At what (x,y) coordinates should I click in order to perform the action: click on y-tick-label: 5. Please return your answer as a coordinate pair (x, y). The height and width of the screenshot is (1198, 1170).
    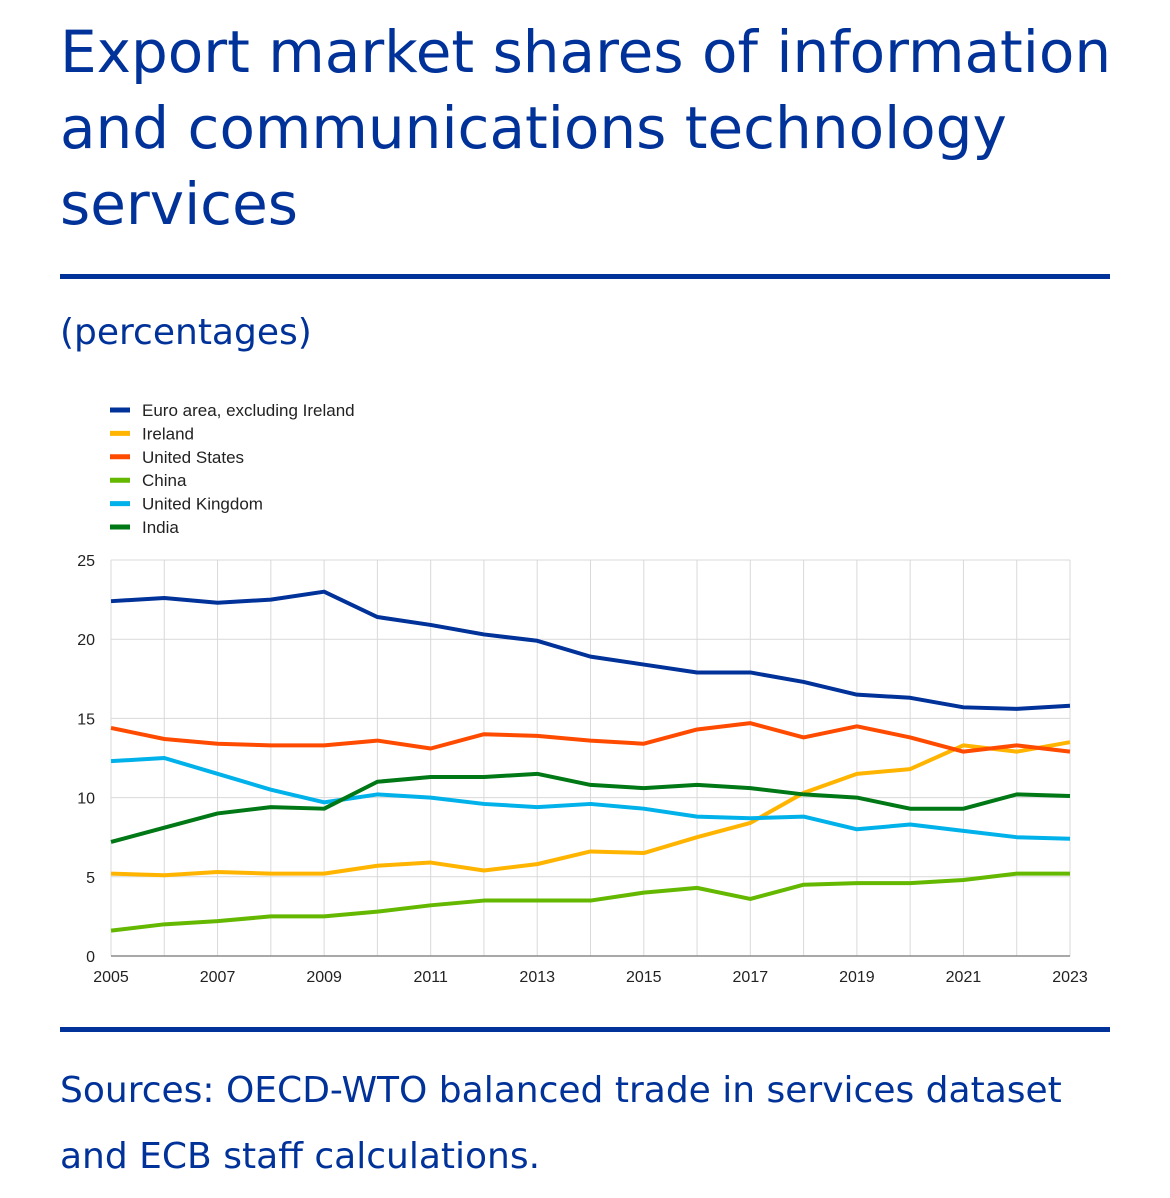
    Looking at the image, I should click on (90, 878).